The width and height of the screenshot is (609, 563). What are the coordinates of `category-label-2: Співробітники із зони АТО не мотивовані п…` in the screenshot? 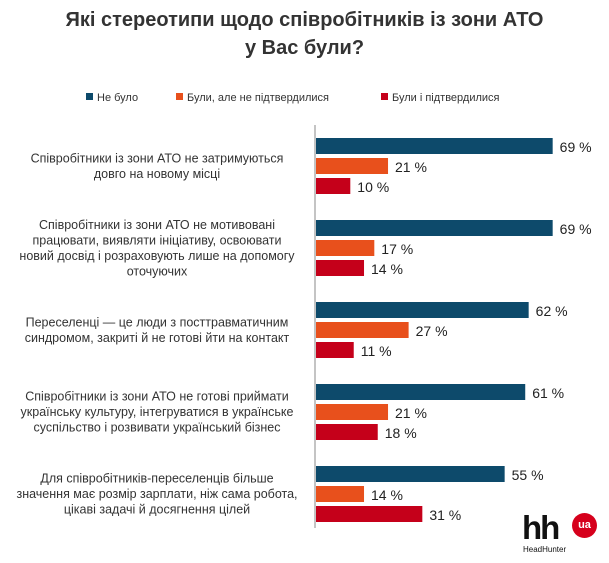 It's located at (157, 248).